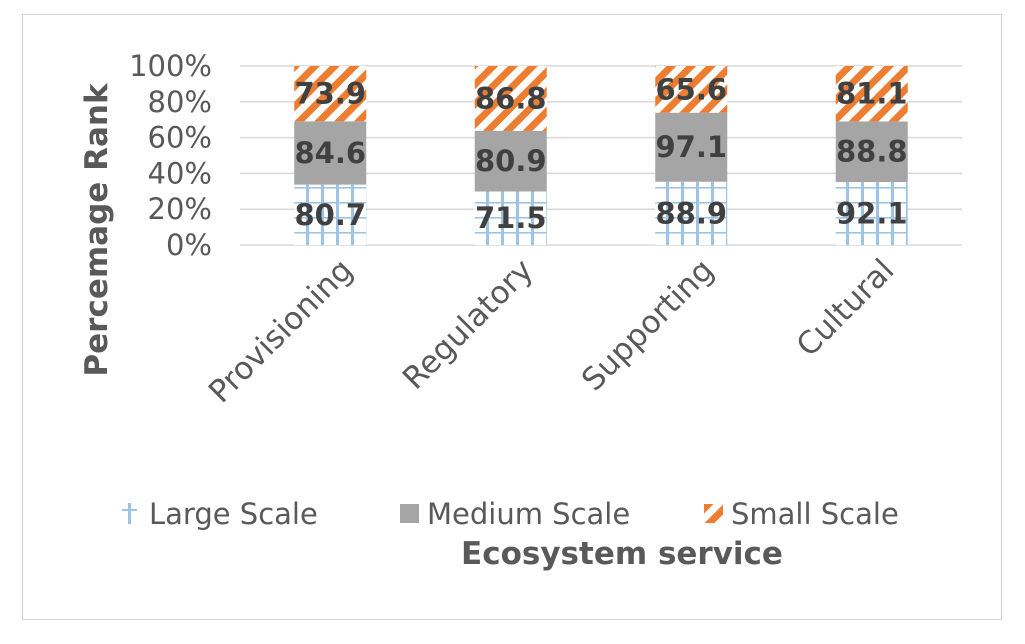 The width and height of the screenshot is (1025, 644). Describe the element at coordinates (815, 514) in the screenshot. I see `legend-label: Small Scale` at that location.